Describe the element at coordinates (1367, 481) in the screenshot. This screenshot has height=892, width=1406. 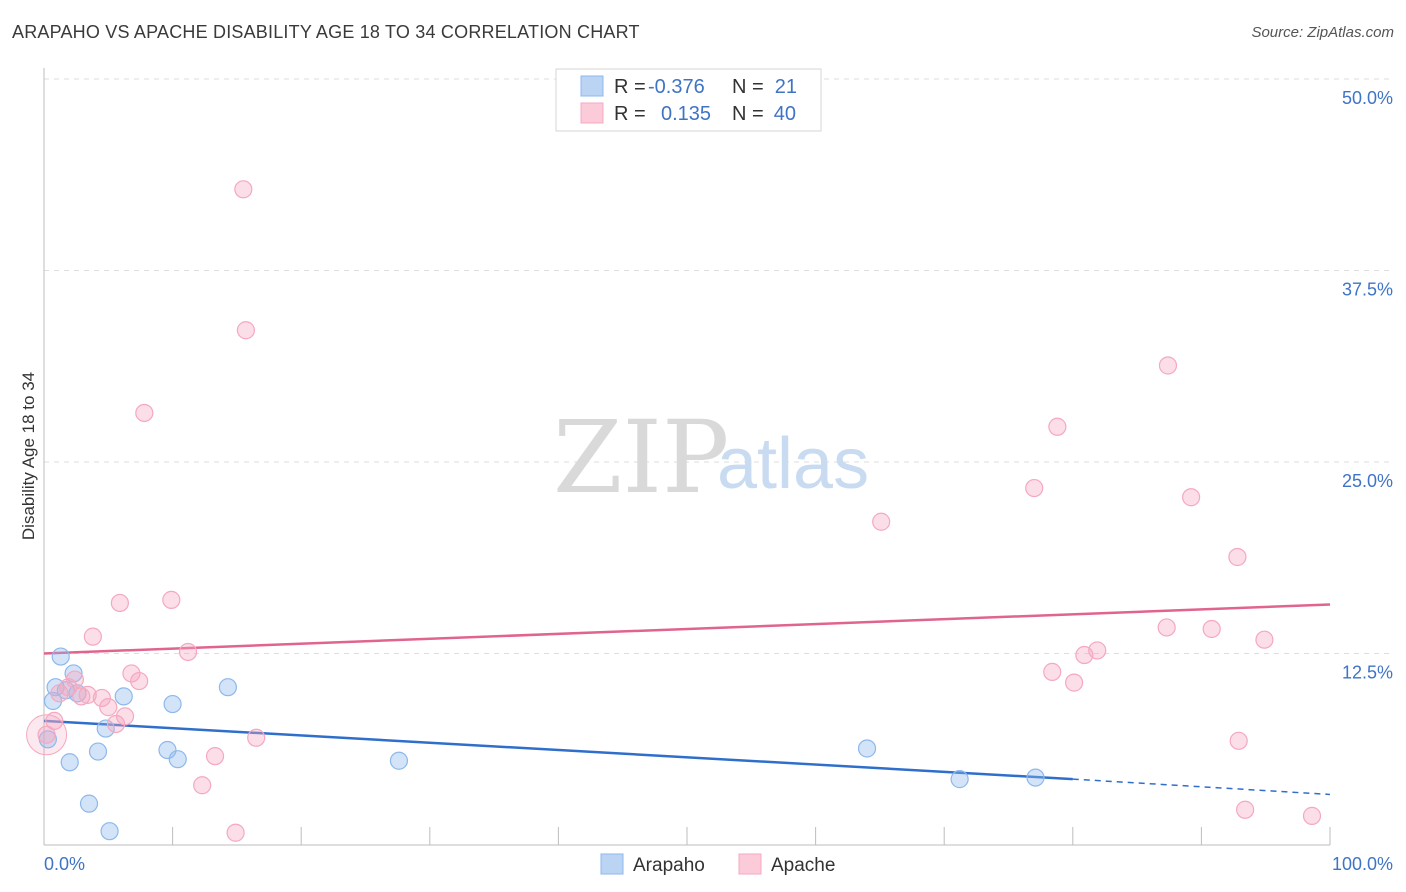
I see `y-tick-label-1: 25.0%` at that location.